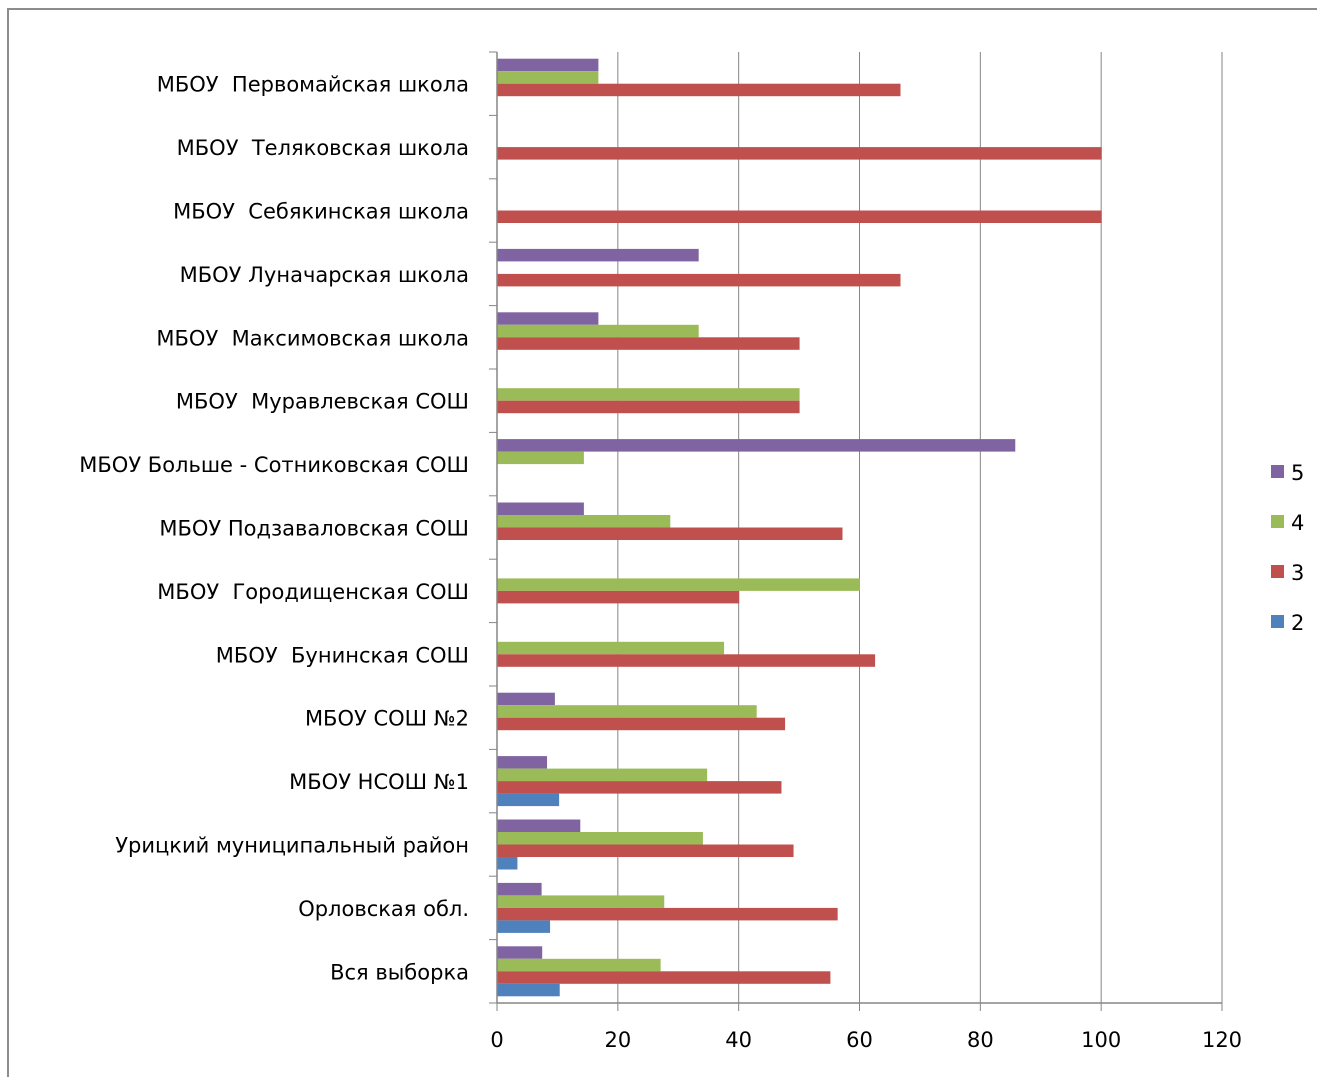 The width and height of the screenshot is (1319, 1079). Describe the element at coordinates (1297, 523) in the screenshot. I see `legend-label: 4` at that location.